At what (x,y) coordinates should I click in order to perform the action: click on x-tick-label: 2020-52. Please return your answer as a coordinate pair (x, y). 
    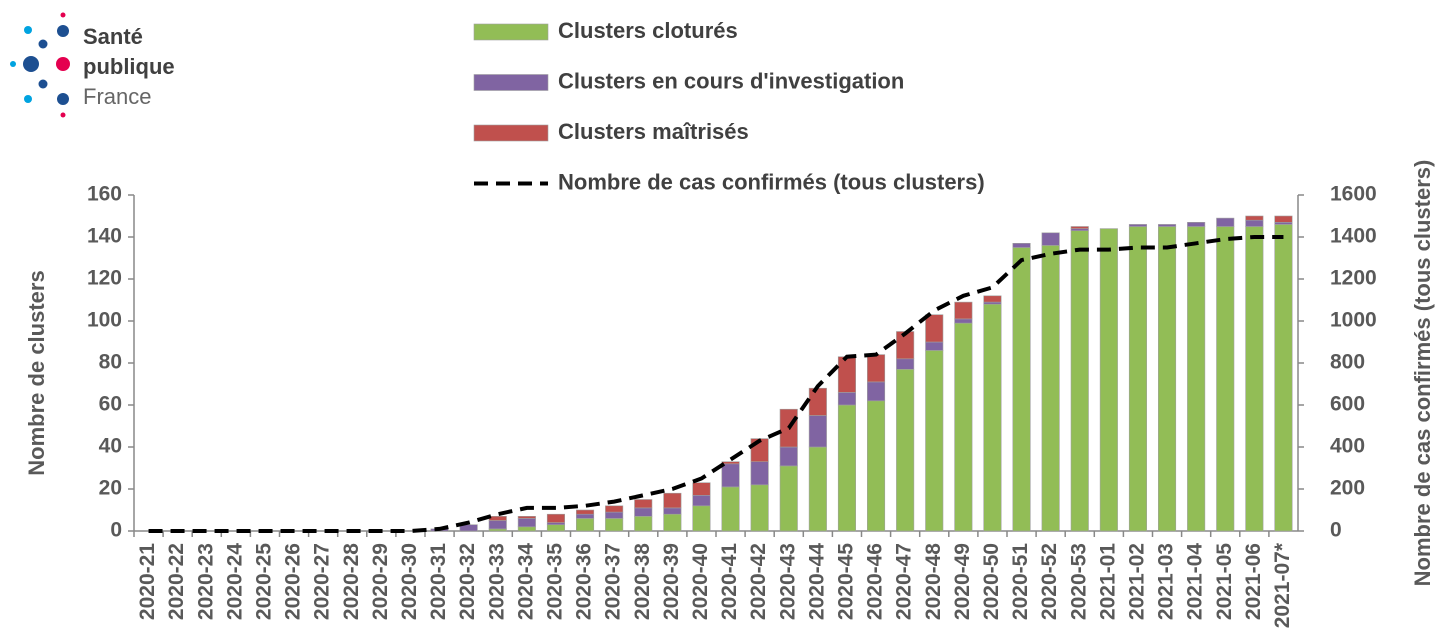
    Looking at the image, I should click on (1049, 581).